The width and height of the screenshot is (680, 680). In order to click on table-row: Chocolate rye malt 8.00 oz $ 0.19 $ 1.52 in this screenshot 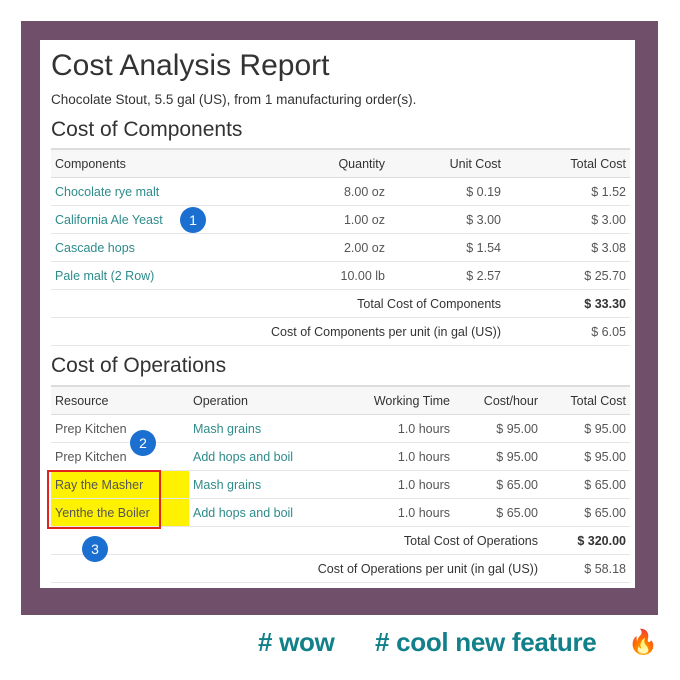, I will do `click(340, 191)`.